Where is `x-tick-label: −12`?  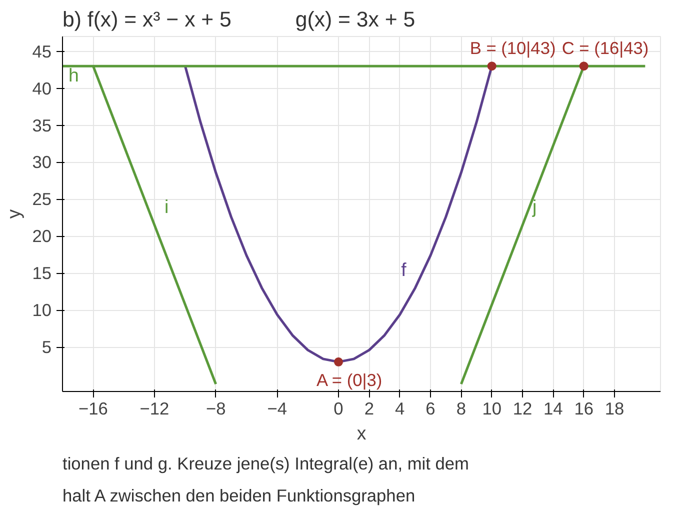
x-tick-label: −12 is located at coordinates (155, 408).